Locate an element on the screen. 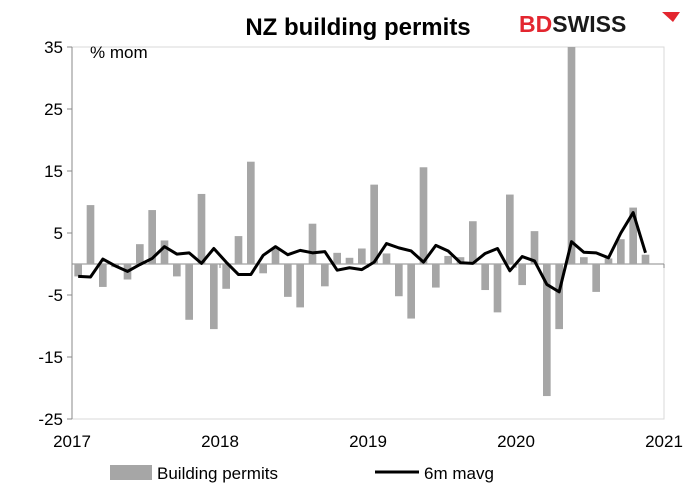  legend-swatch-bars is located at coordinates (131, 472).